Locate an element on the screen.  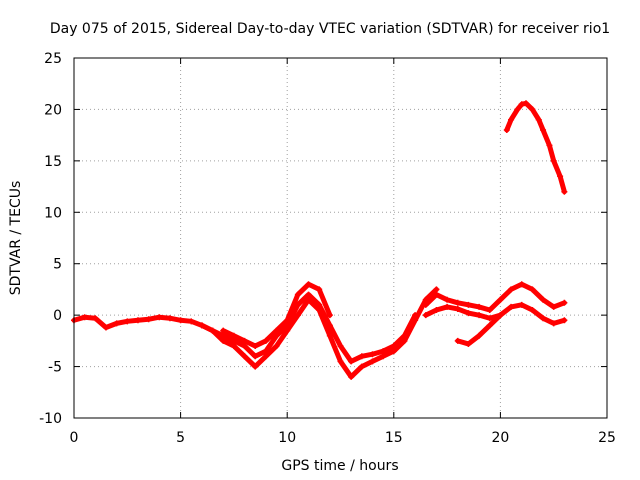
series-track-g is located at coordinates (535, 147).